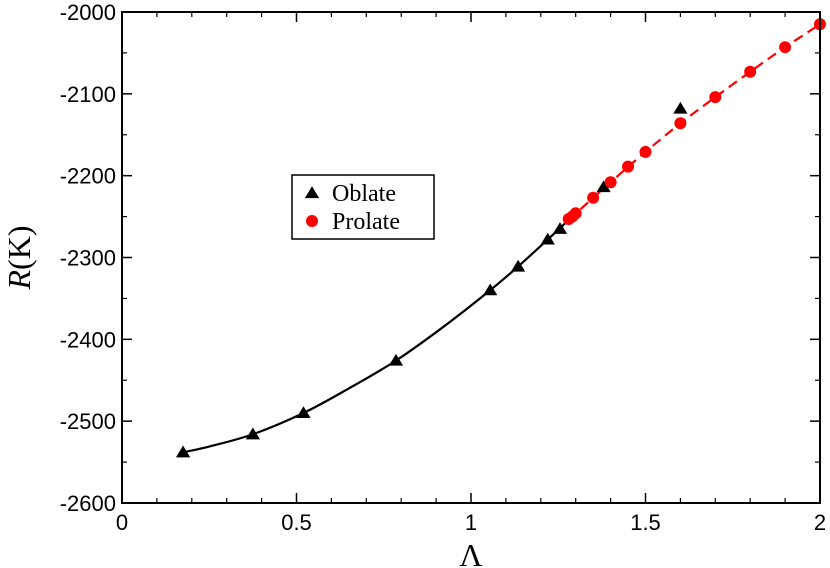 The image size is (830, 568). Describe the element at coordinates (88, 12) in the screenshot. I see `y-tick-label: -2000` at that location.